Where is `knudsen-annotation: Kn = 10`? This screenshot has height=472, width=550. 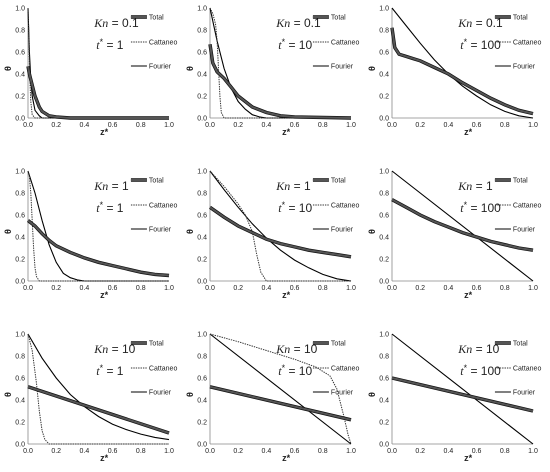
knudsen-annotation: Kn = 10 is located at coordinates (296, 349).